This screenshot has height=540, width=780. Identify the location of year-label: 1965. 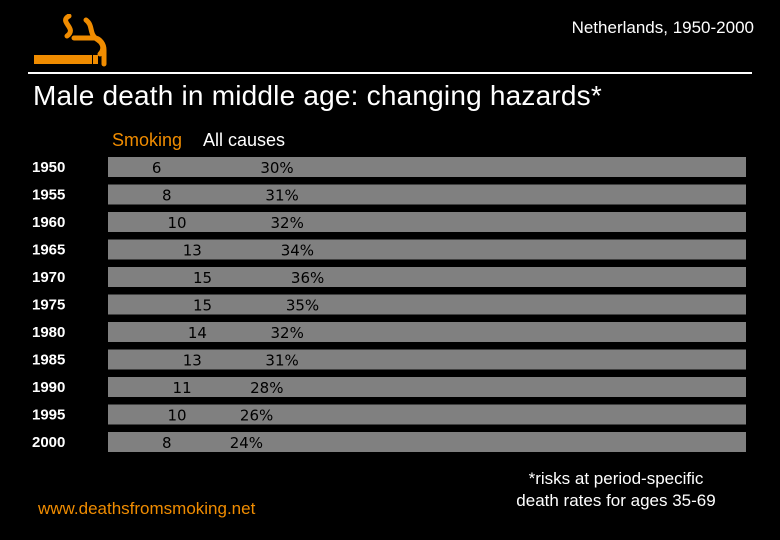
(48, 250).